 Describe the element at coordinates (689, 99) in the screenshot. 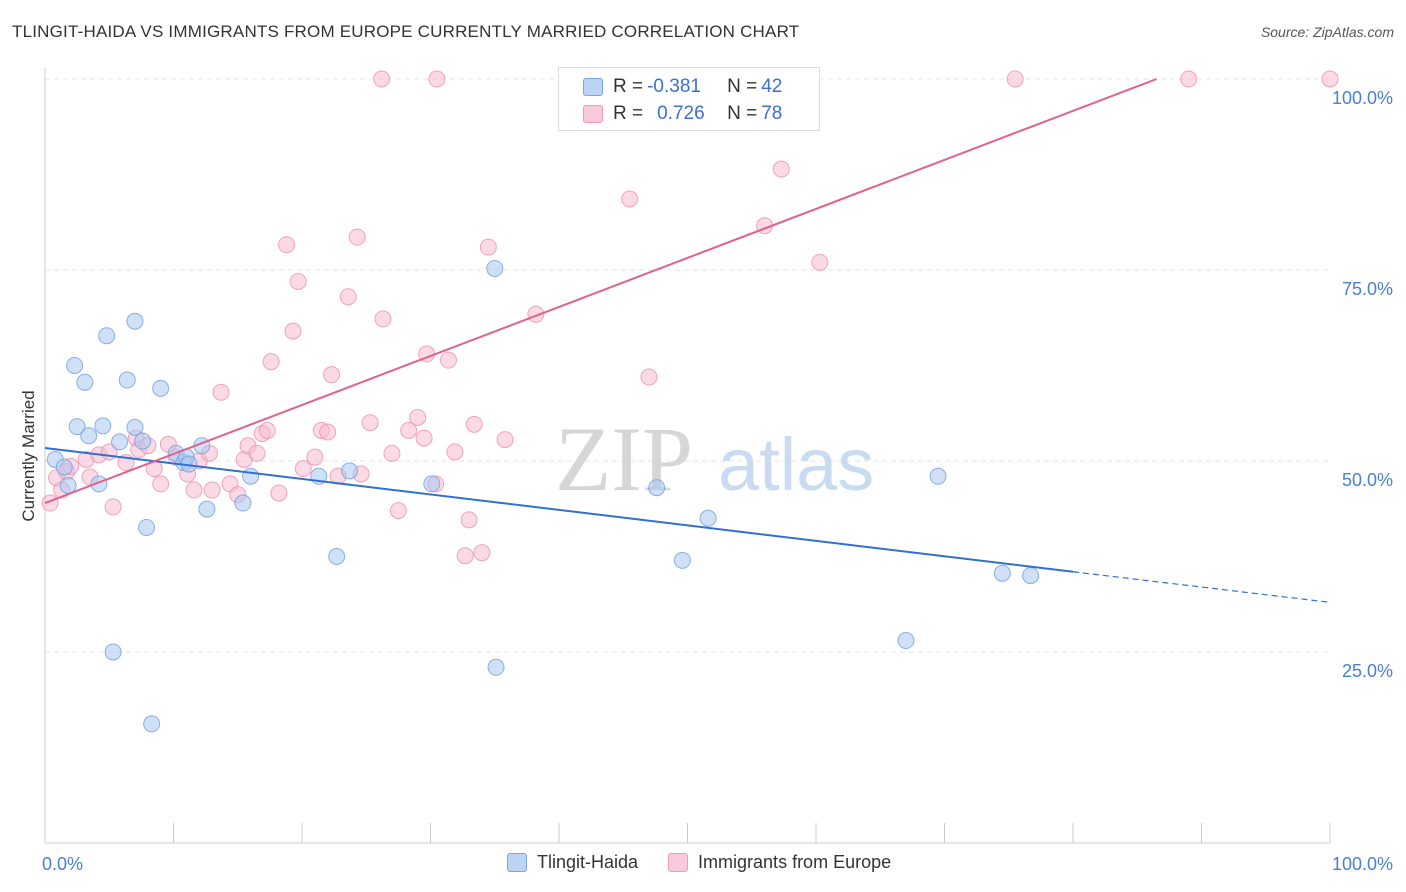

I see `correlation-legend: R = -0.381 N = 42 R = 0.726 N = 78` at that location.